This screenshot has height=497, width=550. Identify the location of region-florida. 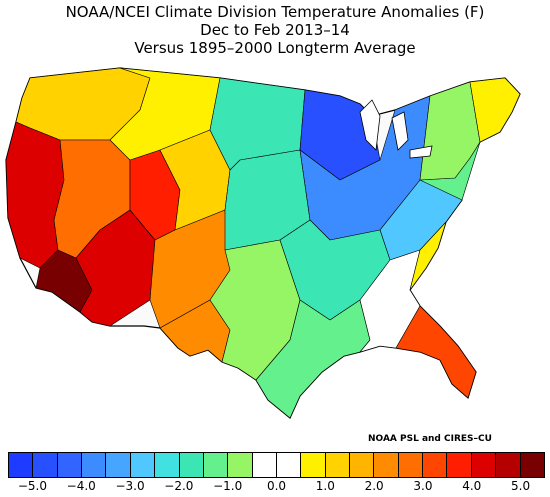
(436, 352).